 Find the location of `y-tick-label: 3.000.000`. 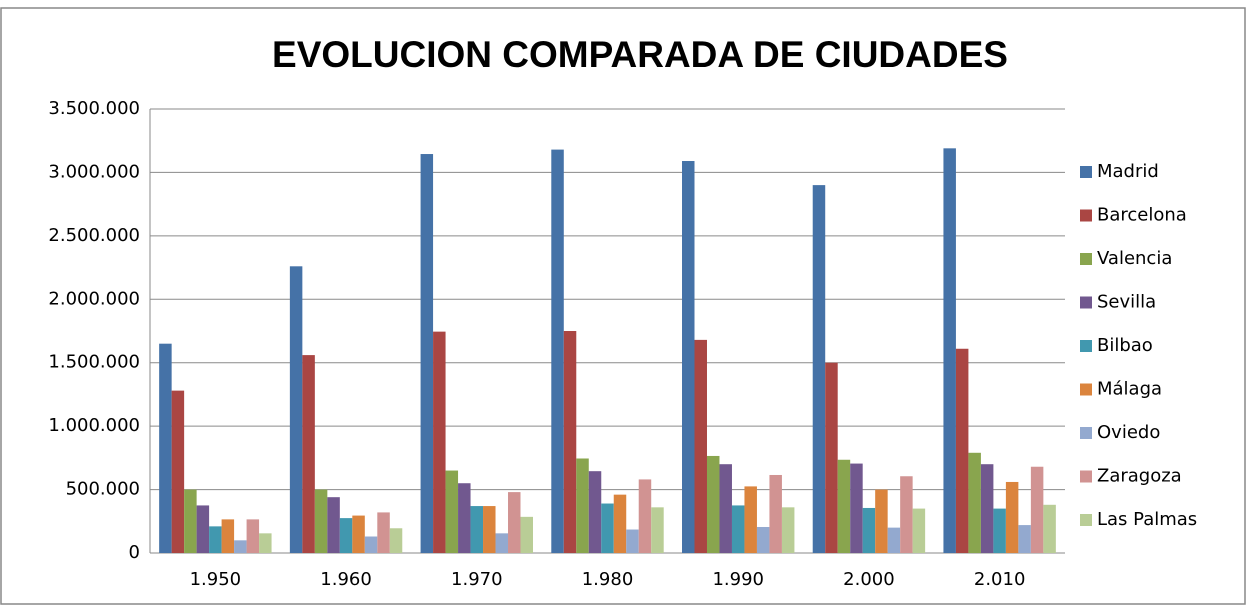

y-tick-label: 3.000.000 is located at coordinates (94, 171).